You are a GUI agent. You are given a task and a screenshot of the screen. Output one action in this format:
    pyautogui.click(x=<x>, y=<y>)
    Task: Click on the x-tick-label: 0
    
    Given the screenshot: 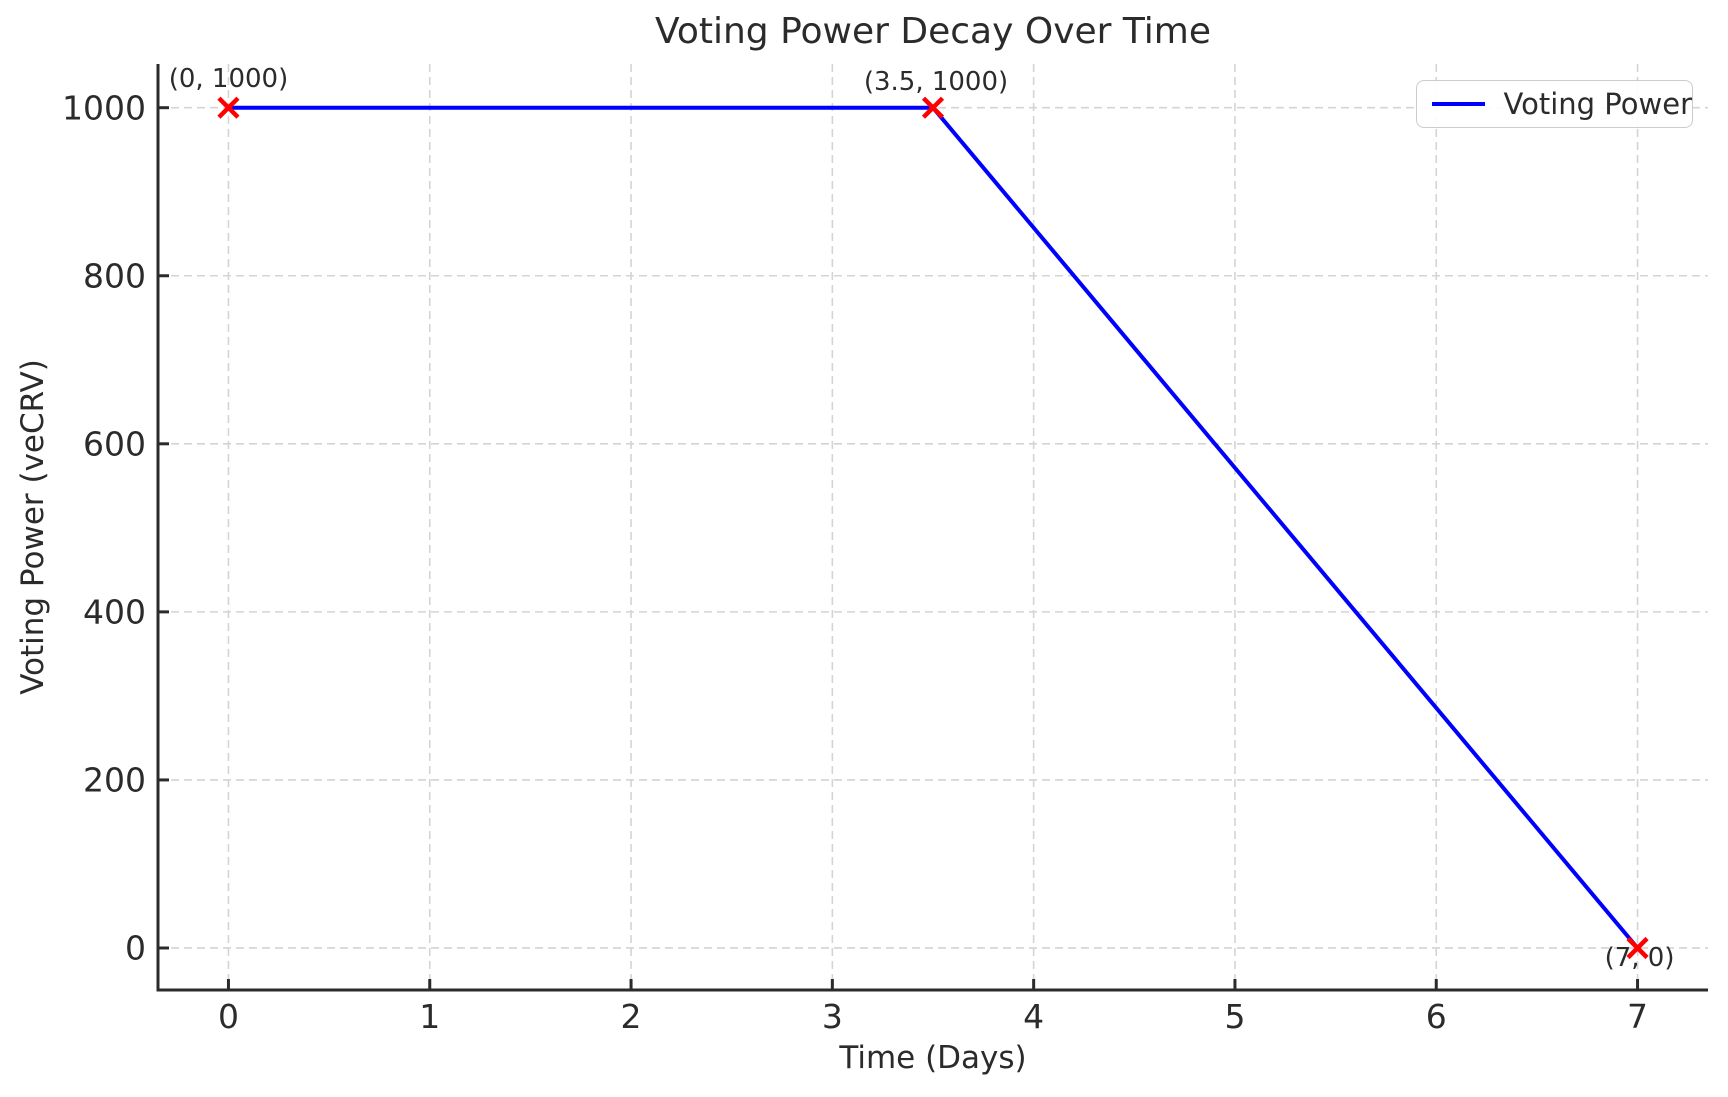 What is the action you would take?
    pyautogui.click(x=228, y=1016)
    